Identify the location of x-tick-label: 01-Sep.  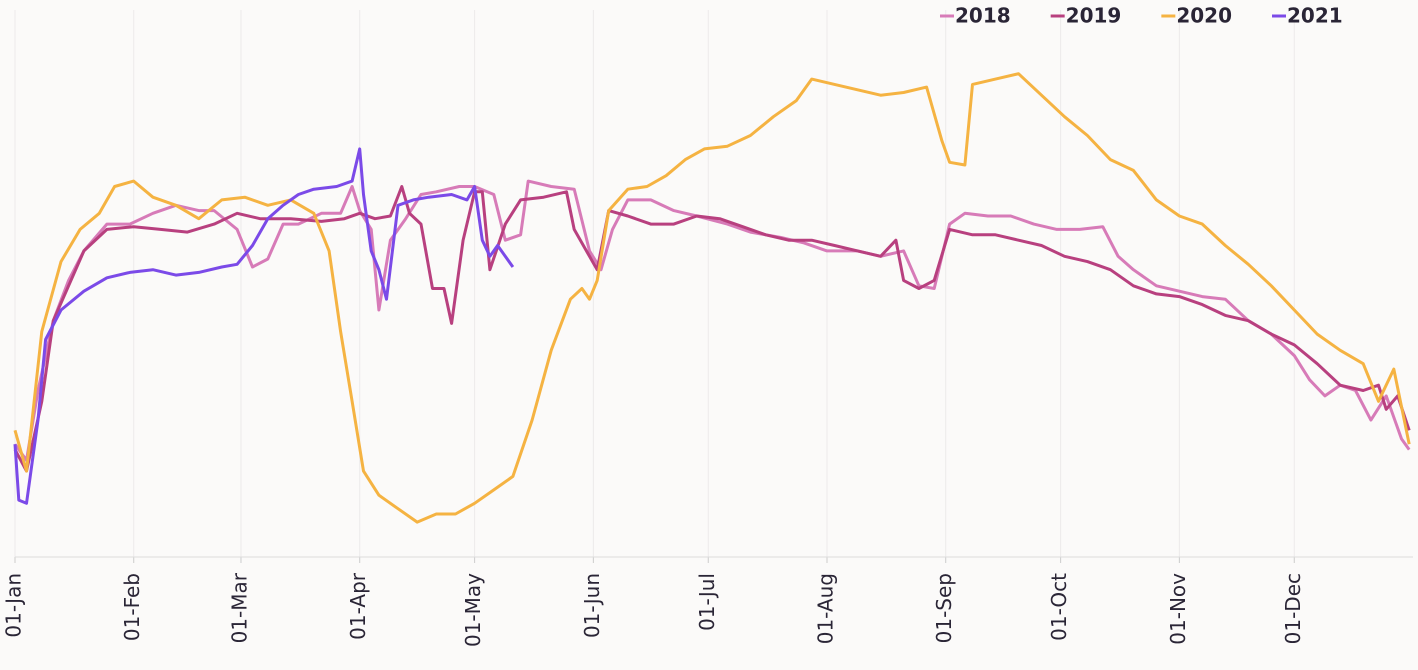
(944, 608).